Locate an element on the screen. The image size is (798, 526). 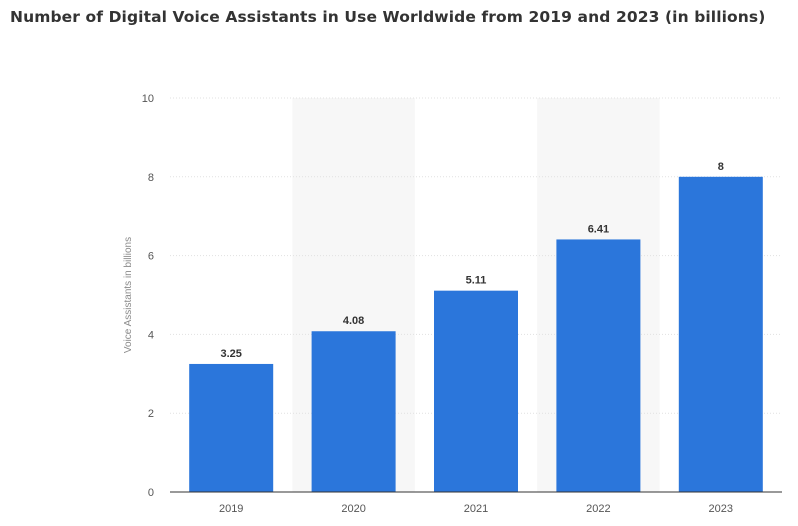
x-tick-label-2019: 2019 is located at coordinates (231, 509).